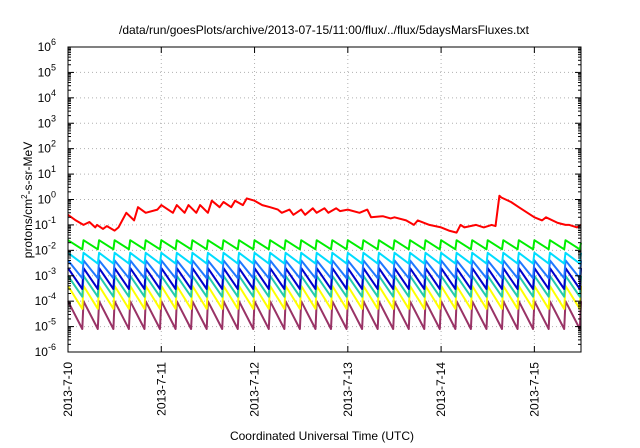  I want to click on y-tick-label: 10⁰, so click(47, 198).